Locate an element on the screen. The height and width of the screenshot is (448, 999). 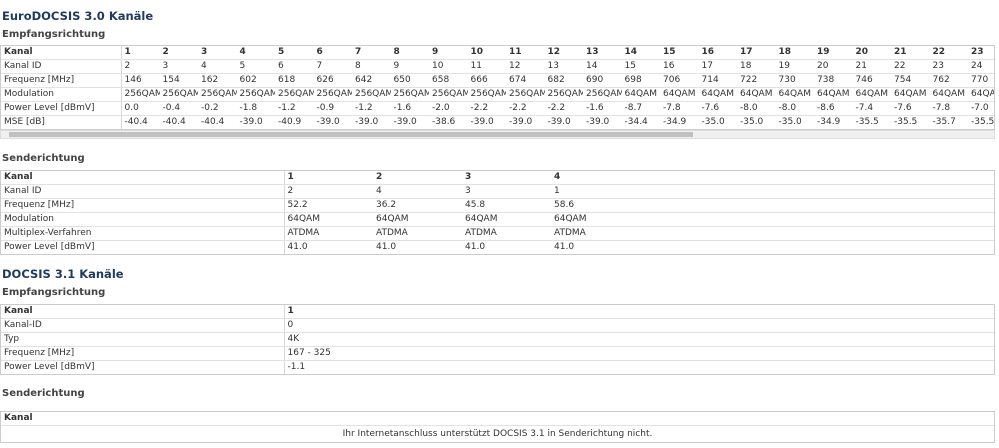
cell: 24 is located at coordinates (981, 66).